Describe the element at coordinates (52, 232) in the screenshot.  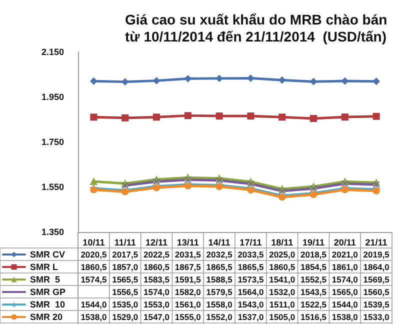
I see `y-tick-label: 1.350` at that location.